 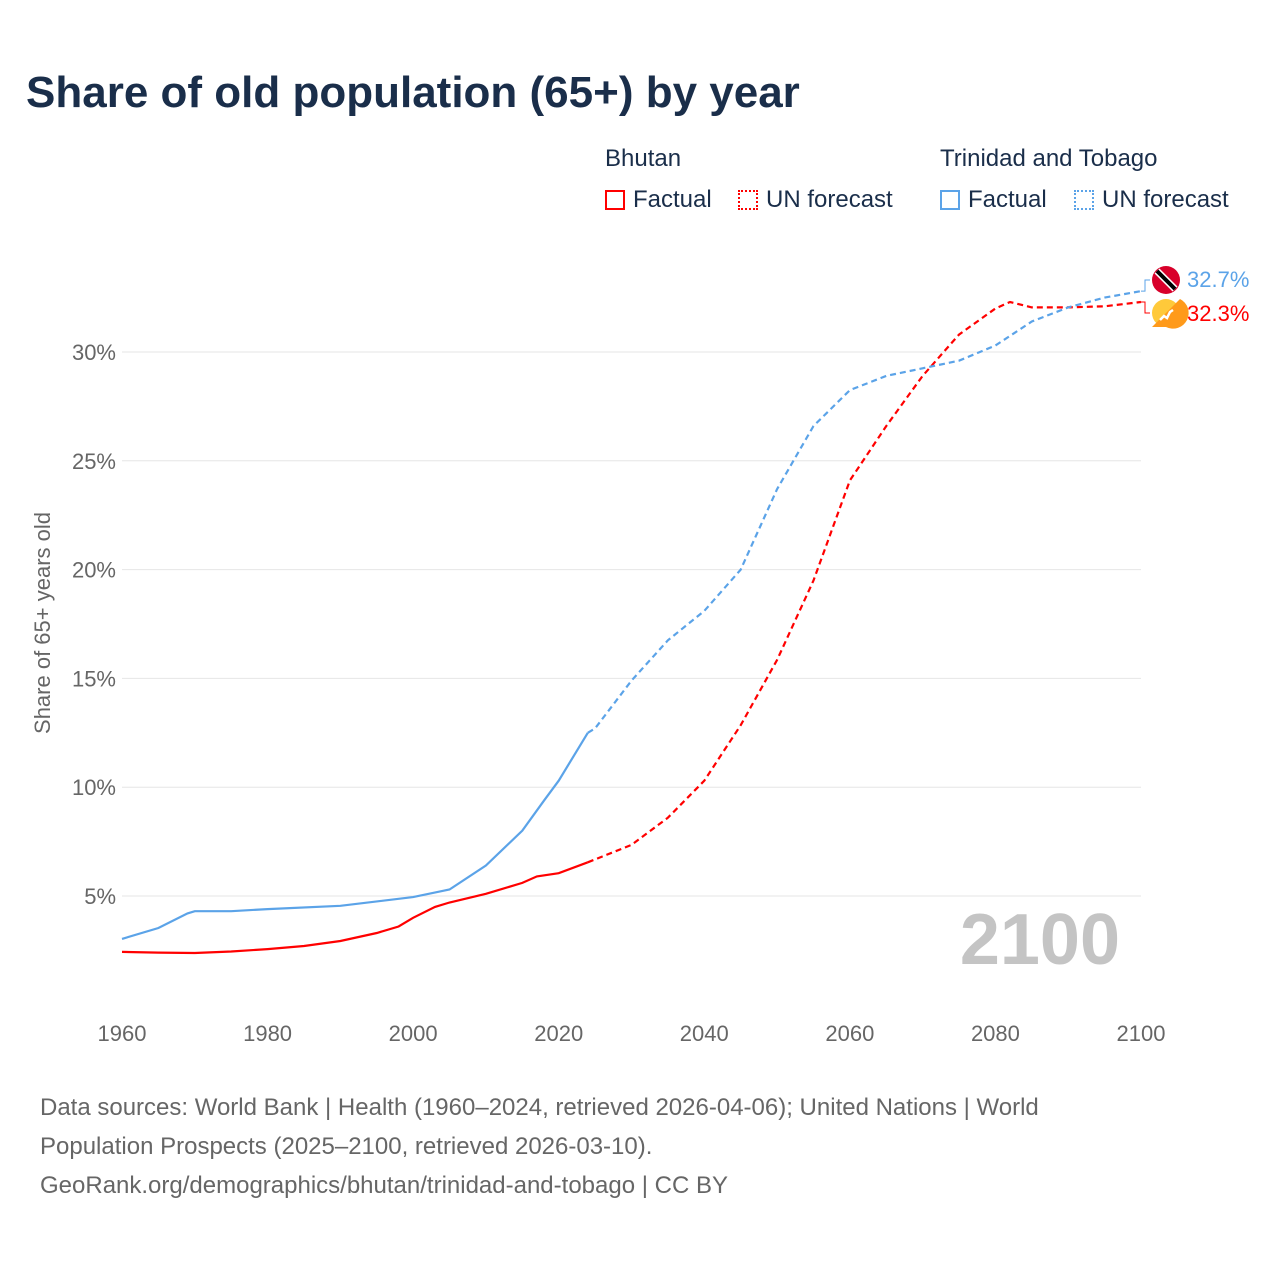 What do you see at coordinates (355, 908) in the screenshot?
I see `series-line-bhutan-factual` at bounding box center [355, 908].